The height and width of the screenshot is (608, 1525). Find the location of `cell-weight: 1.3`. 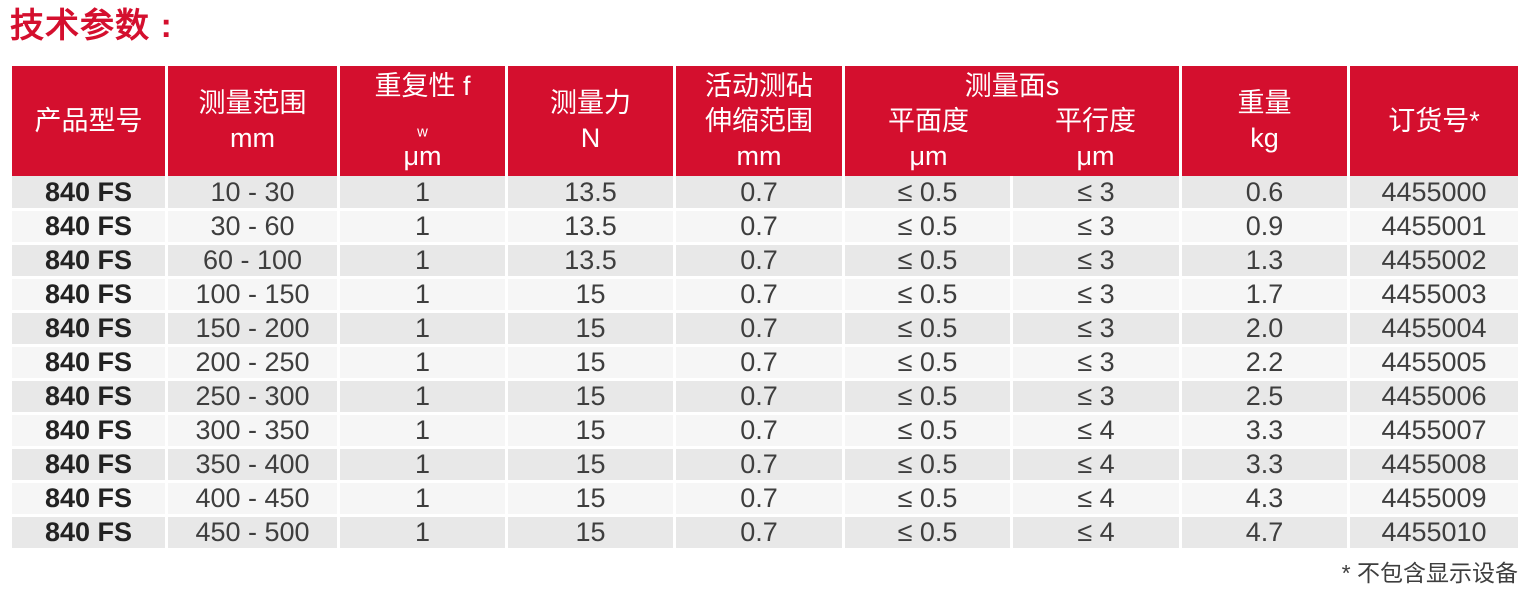

cell-weight: 1.3 is located at coordinates (1266, 259).